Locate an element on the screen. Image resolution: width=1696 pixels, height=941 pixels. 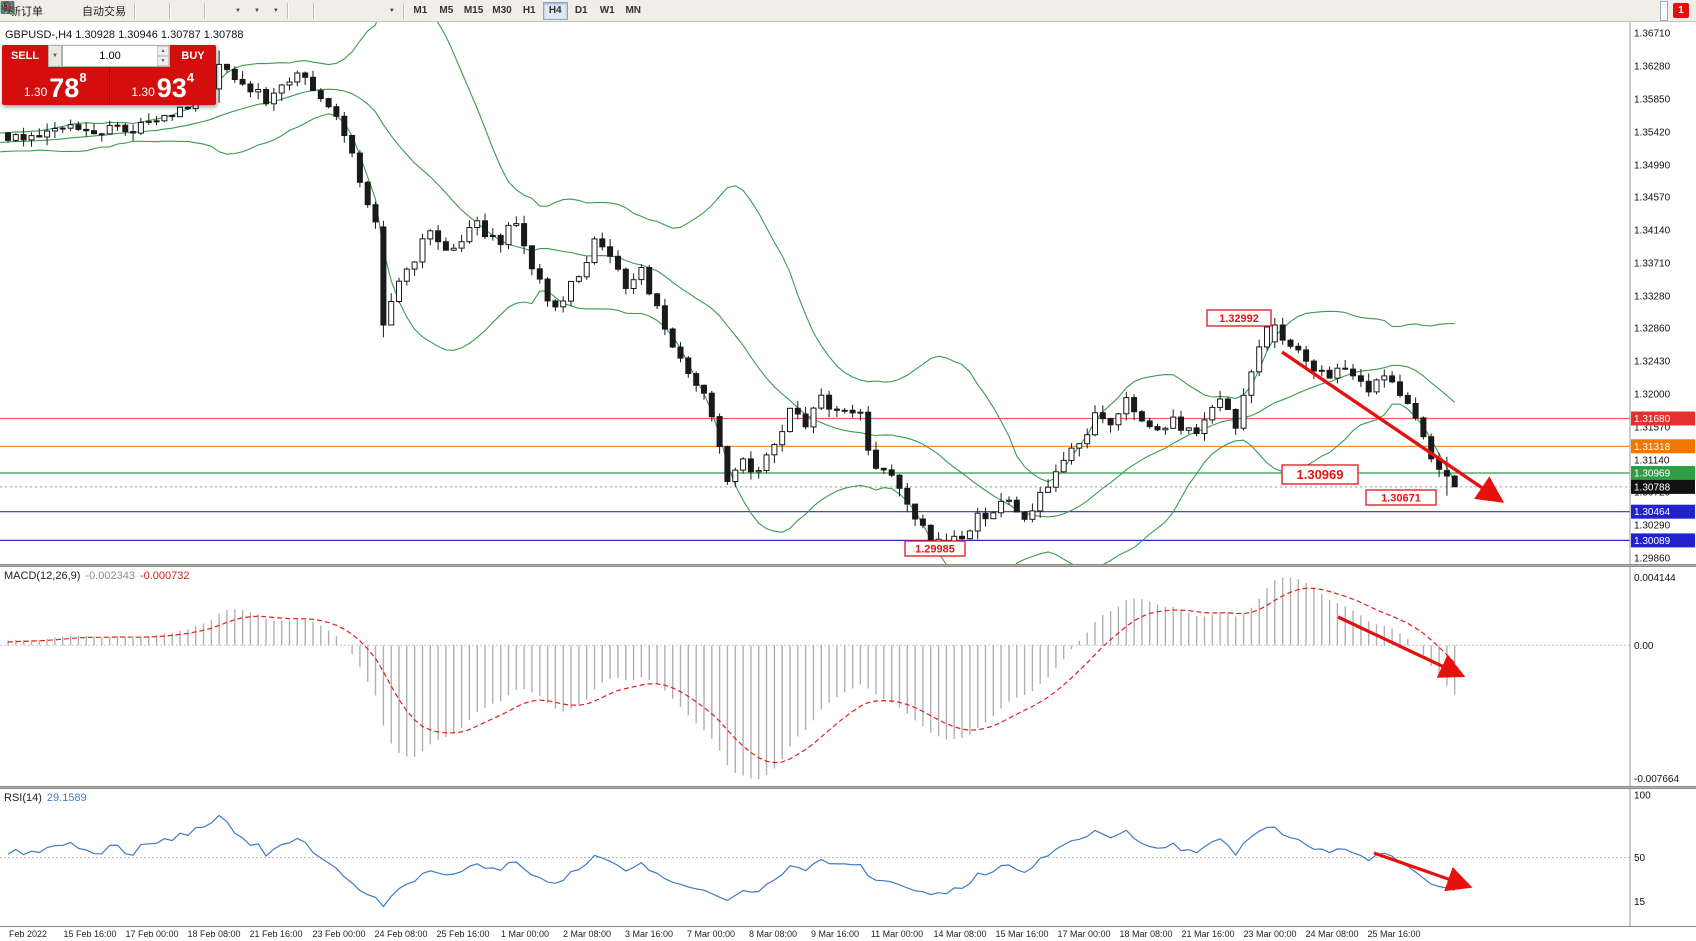
search-button is located at coordinates (834, 10).